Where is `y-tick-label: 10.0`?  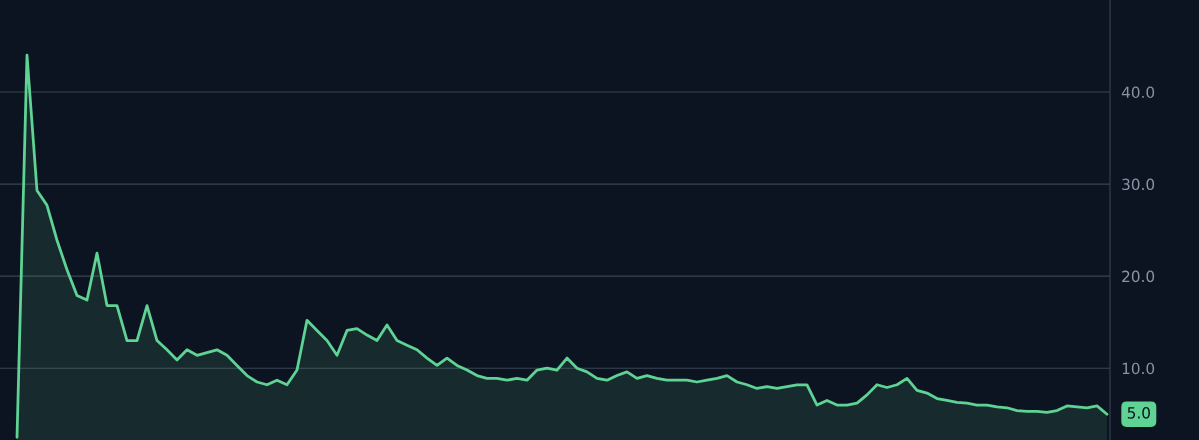 y-tick-label: 10.0 is located at coordinates (1138, 368).